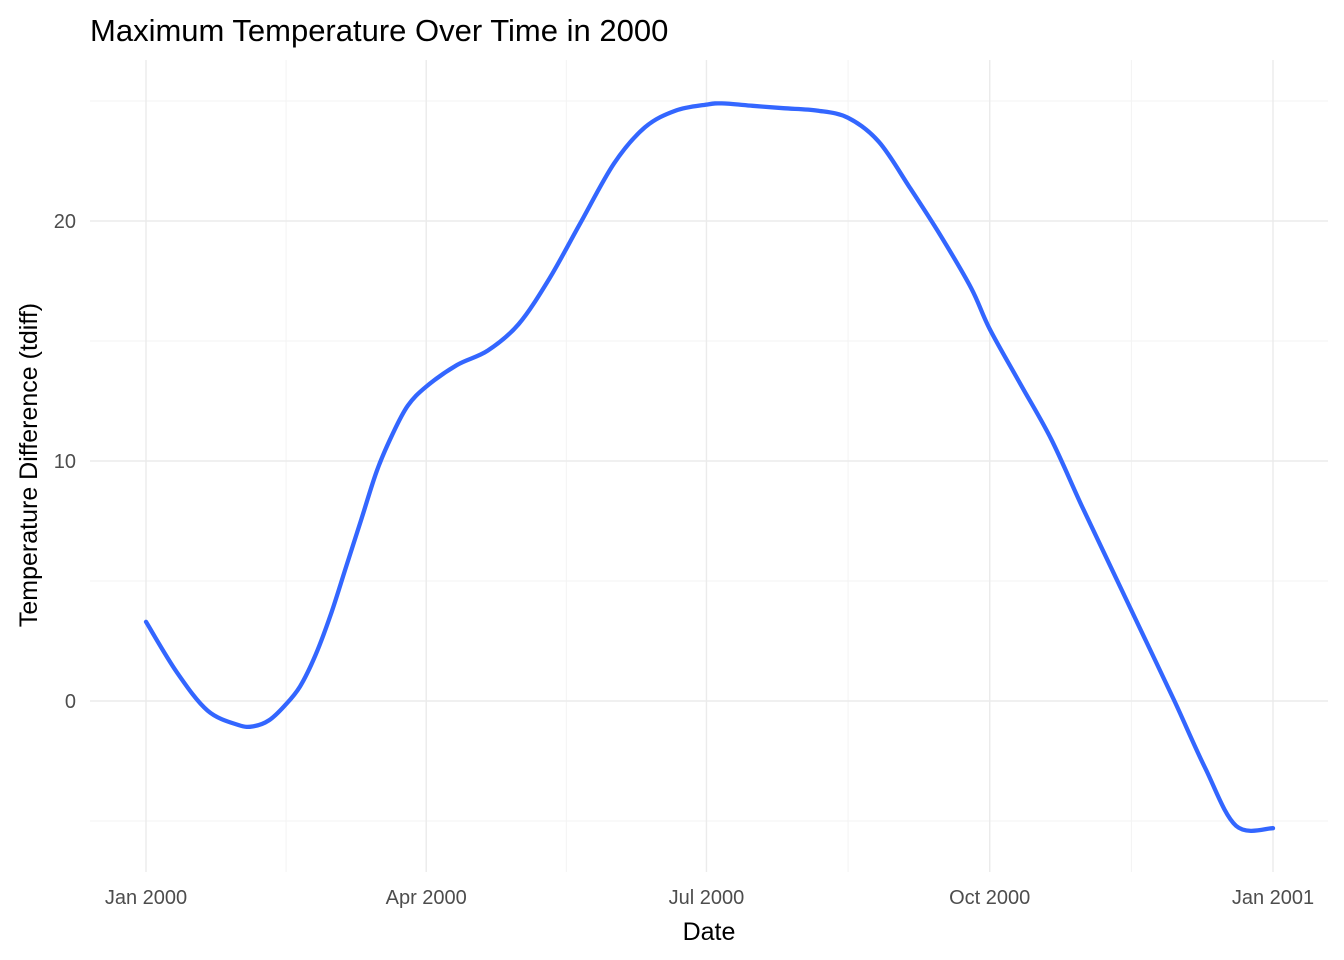  I want to click on x-tick-label: Oct 2000, so click(989, 898).